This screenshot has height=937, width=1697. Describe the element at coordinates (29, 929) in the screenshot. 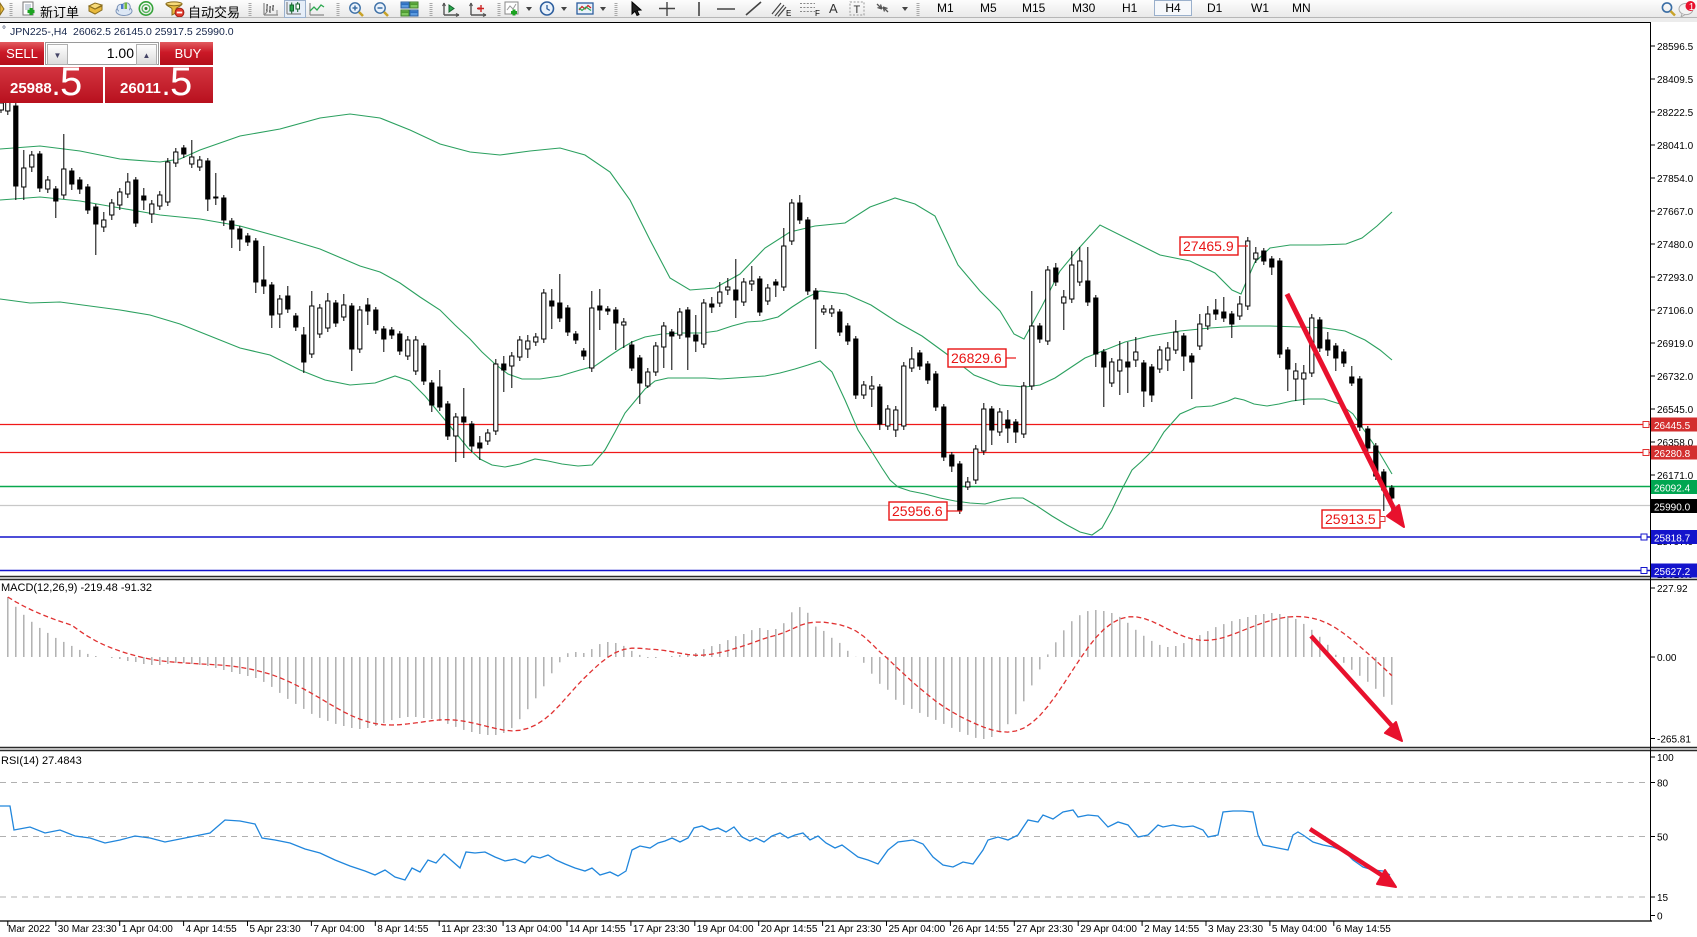

I see `svg-text: Mar 2022` at that location.